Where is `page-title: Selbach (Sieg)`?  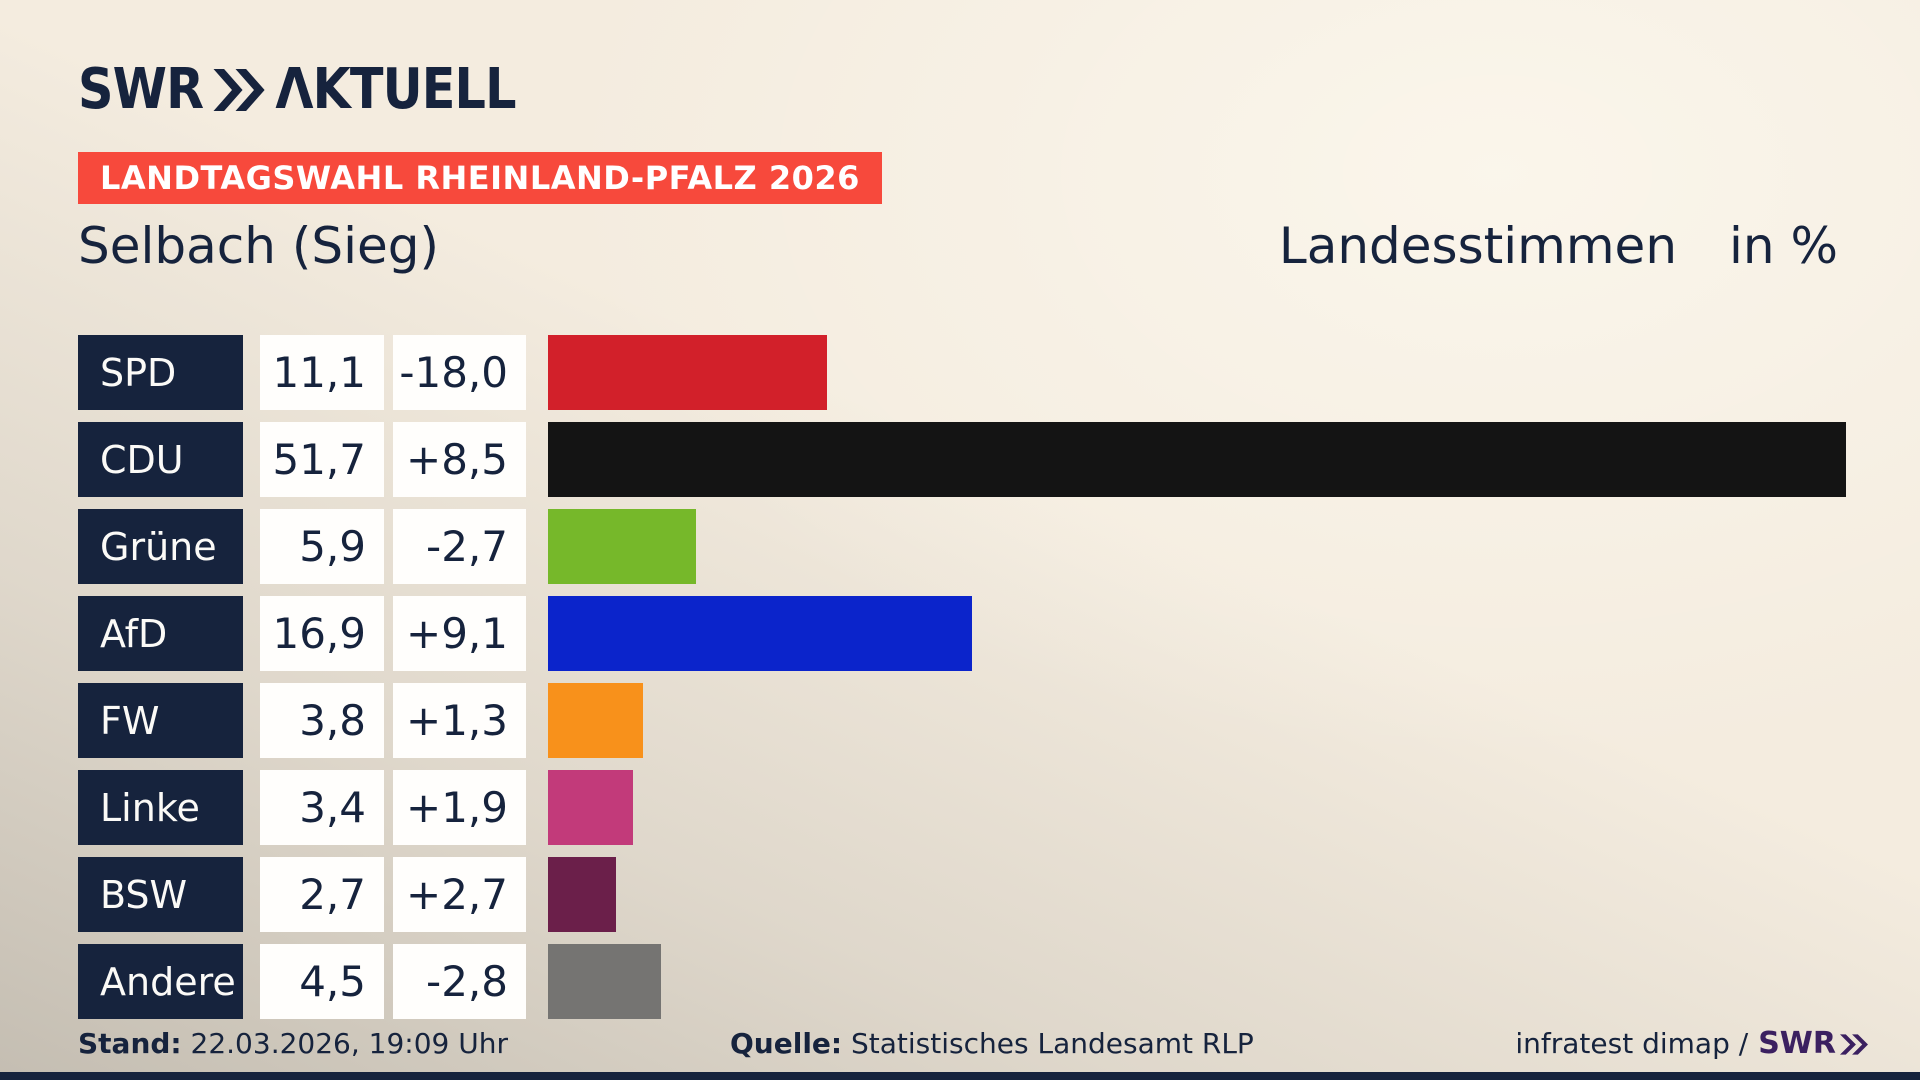
page-title: Selbach (Sieg) is located at coordinates (258, 246).